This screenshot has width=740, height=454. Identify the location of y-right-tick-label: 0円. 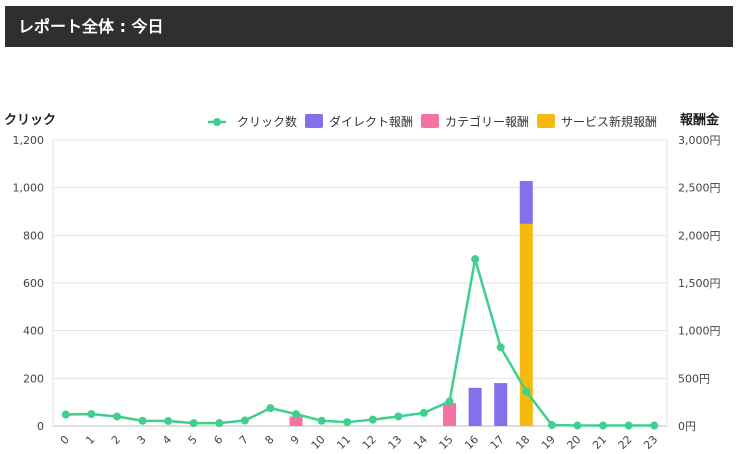
(687, 426).